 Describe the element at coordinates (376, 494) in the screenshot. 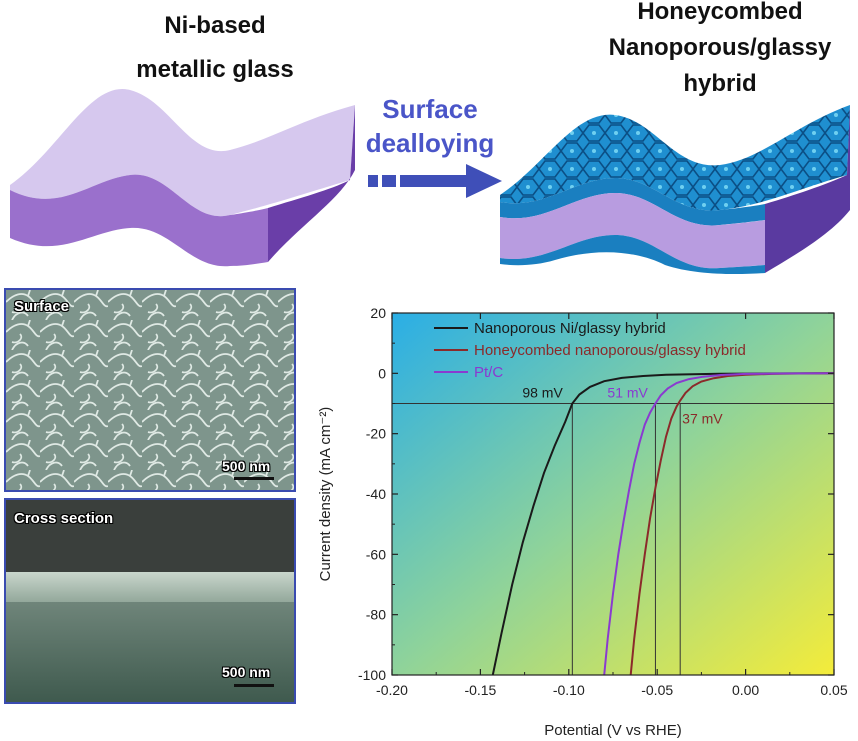

I see `y-tick-label: -40` at that location.